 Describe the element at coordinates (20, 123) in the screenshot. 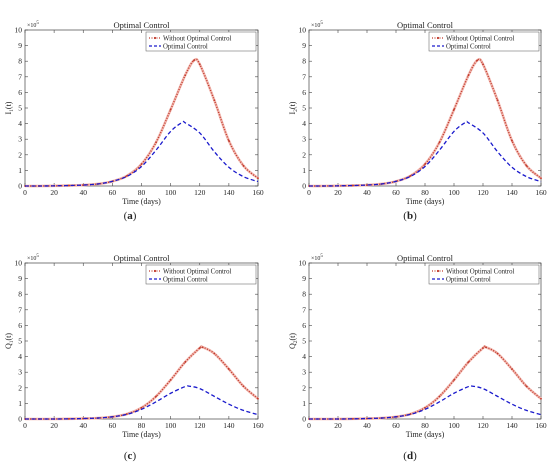

I see `y-tick-label: 4` at that location.